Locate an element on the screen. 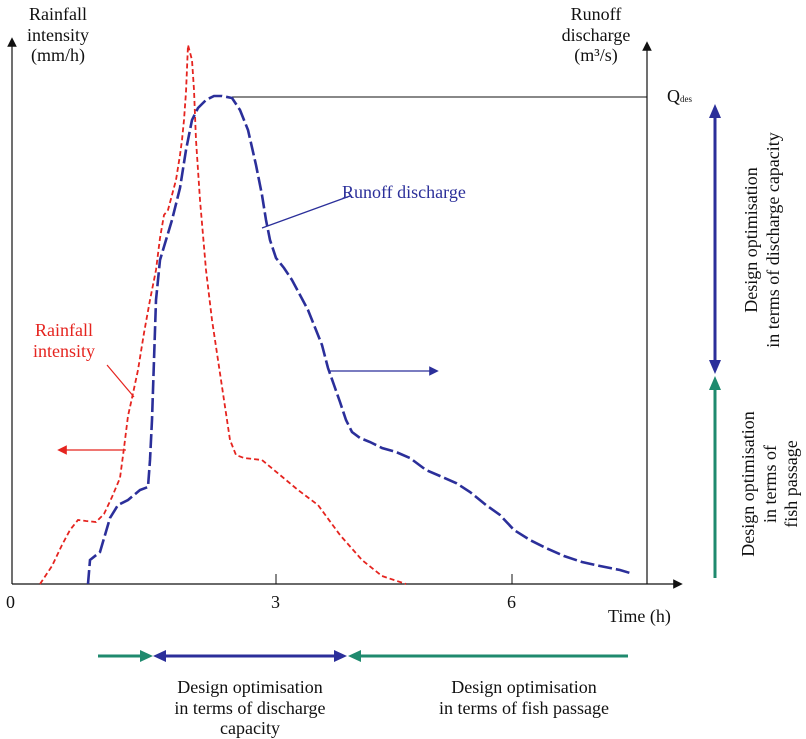 Image resolution: width=806 pixels, height=739 pixels. x-tick-label-6: 6 is located at coordinates (511, 602).